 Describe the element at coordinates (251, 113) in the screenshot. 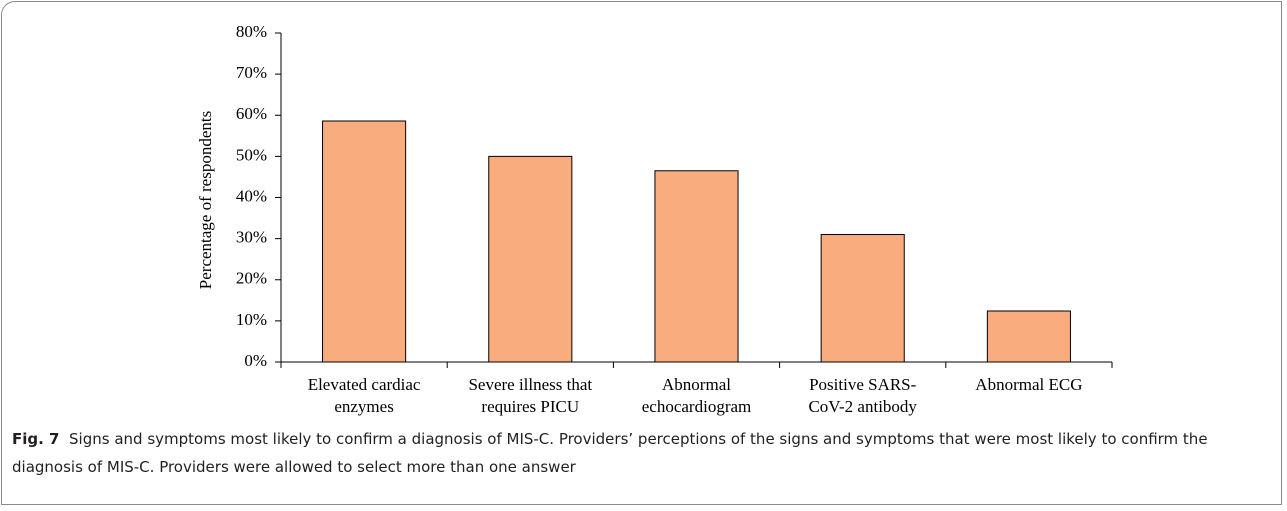

I see `y-tick-label: 60%` at that location.